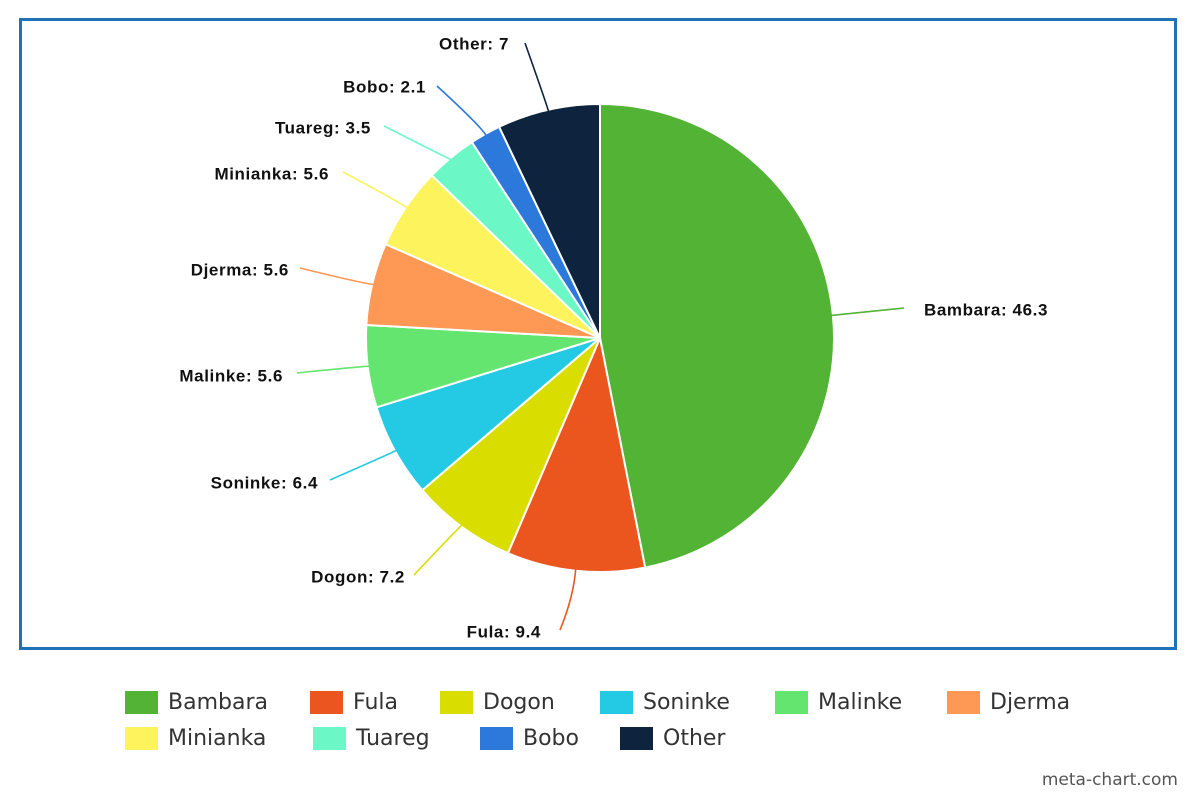 Image resolution: width=1200 pixels, height=800 pixels. I want to click on legend-item-dogon: Dogon, so click(497, 702).